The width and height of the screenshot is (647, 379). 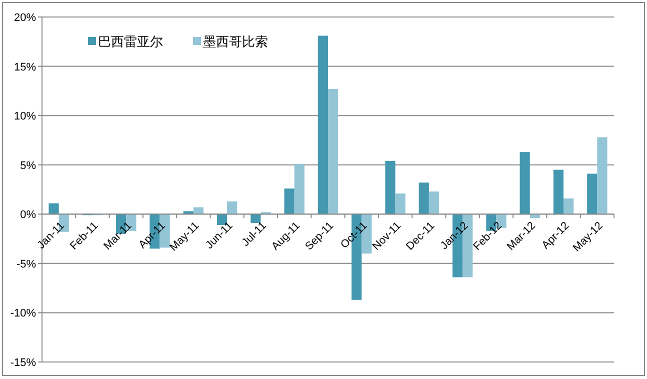 What do you see at coordinates (23, 363) in the screenshot?
I see `y-tick-label: -15%` at bounding box center [23, 363].